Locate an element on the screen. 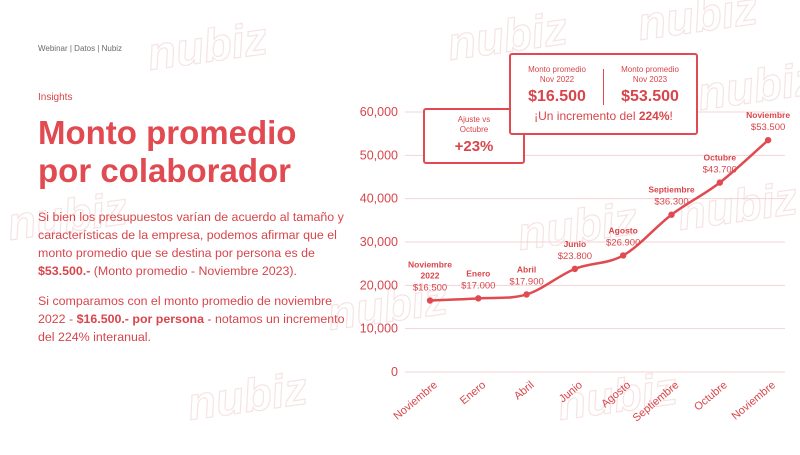 This screenshot has height=455, width=800. x-tick-label: Agosto is located at coordinates (616, 394).